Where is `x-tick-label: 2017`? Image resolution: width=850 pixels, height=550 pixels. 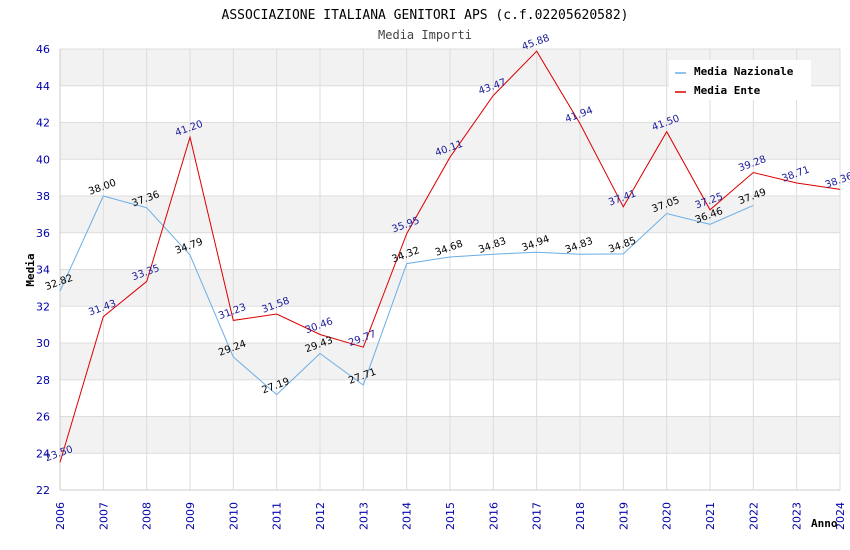
x-tick-label: 2017 is located at coordinates (537, 516).